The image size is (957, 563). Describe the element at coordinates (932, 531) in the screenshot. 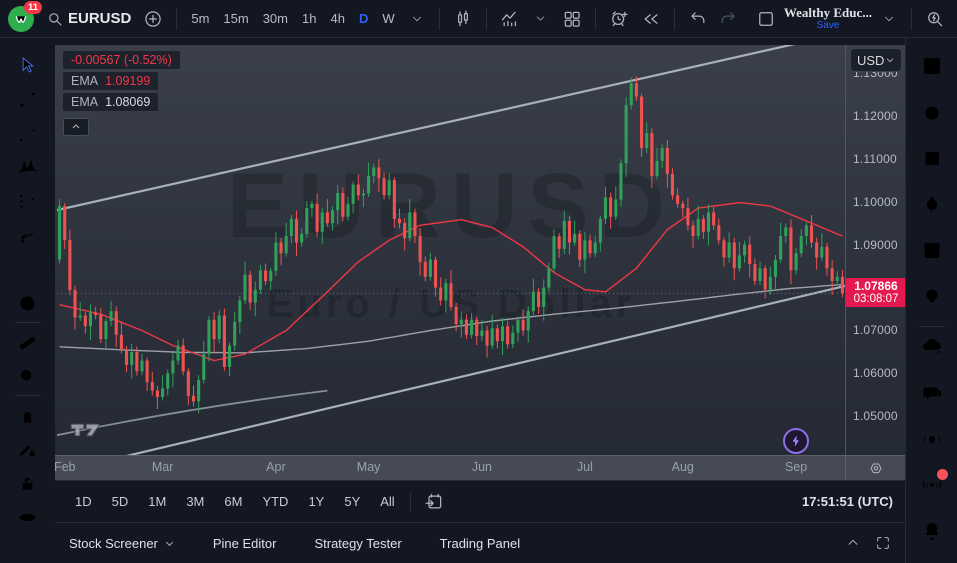

I see `notifications-bell-icon` at that location.